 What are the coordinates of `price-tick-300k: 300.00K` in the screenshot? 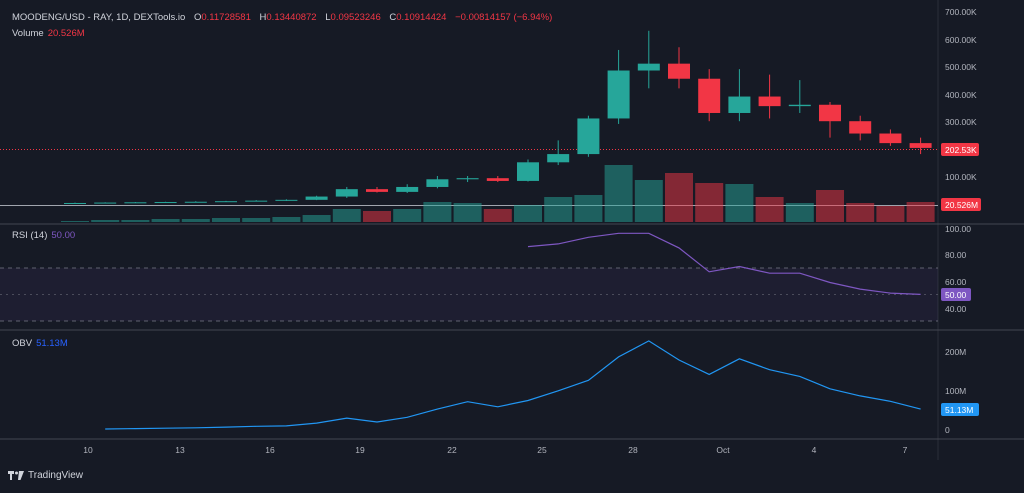 It's located at (961, 122).